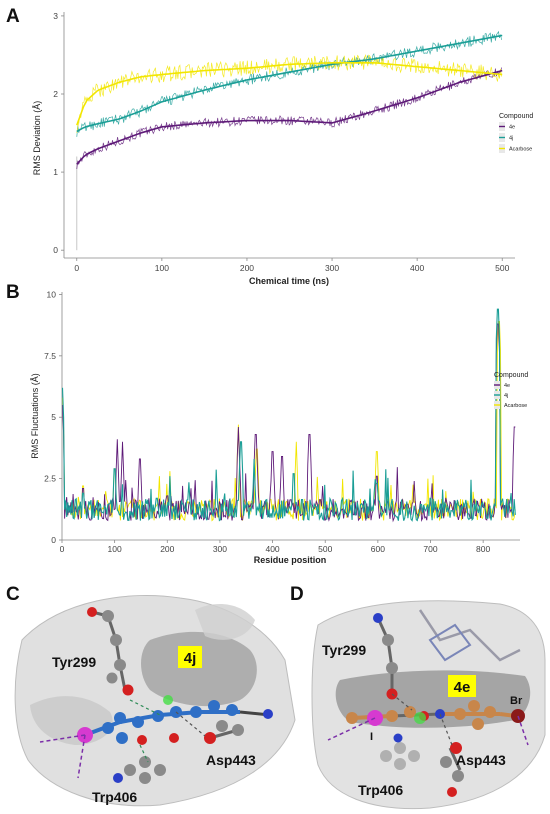  What do you see at coordinates (13, 16) in the screenshot?
I see `panel-letter-a: A` at bounding box center [13, 16].